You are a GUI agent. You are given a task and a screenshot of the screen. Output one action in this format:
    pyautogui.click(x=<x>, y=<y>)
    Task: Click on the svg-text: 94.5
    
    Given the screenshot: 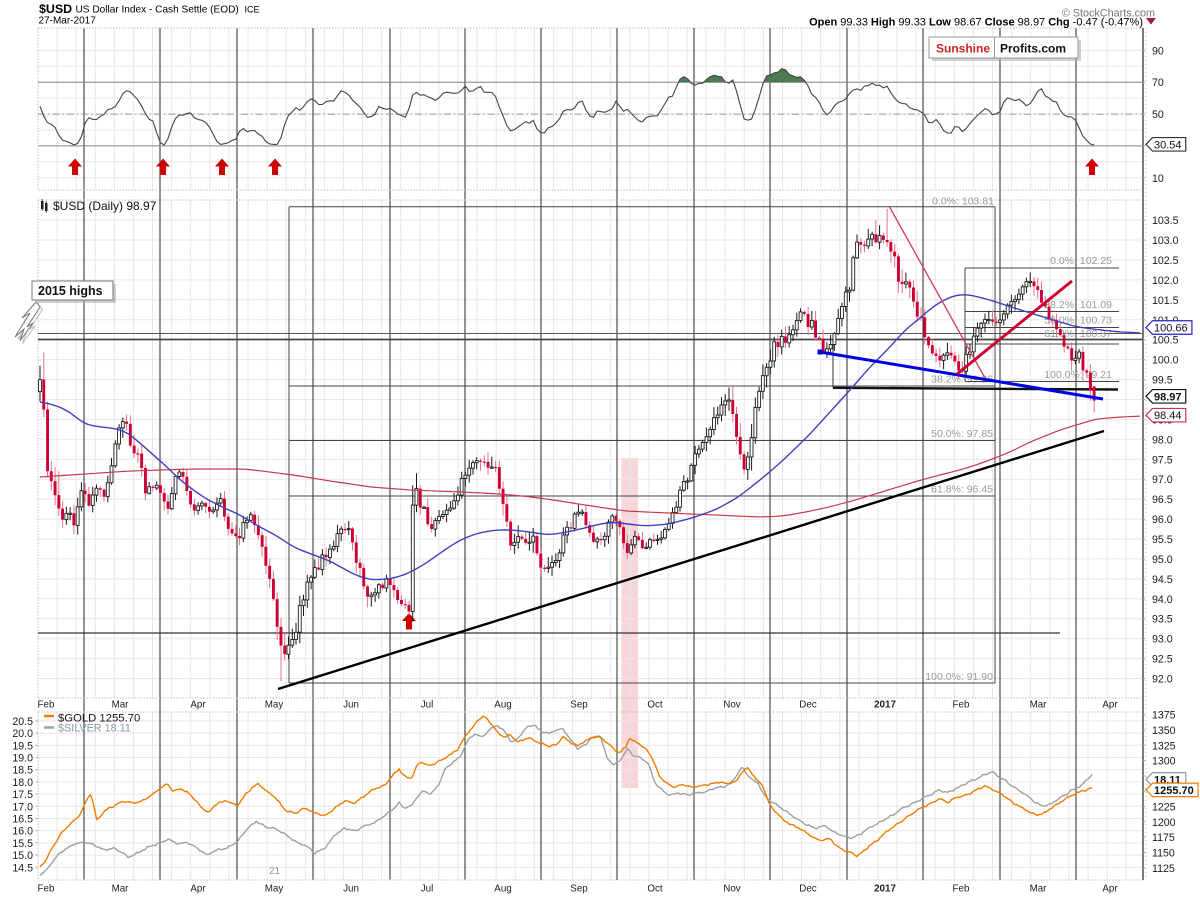 What is the action you would take?
    pyautogui.click(x=1162, y=580)
    